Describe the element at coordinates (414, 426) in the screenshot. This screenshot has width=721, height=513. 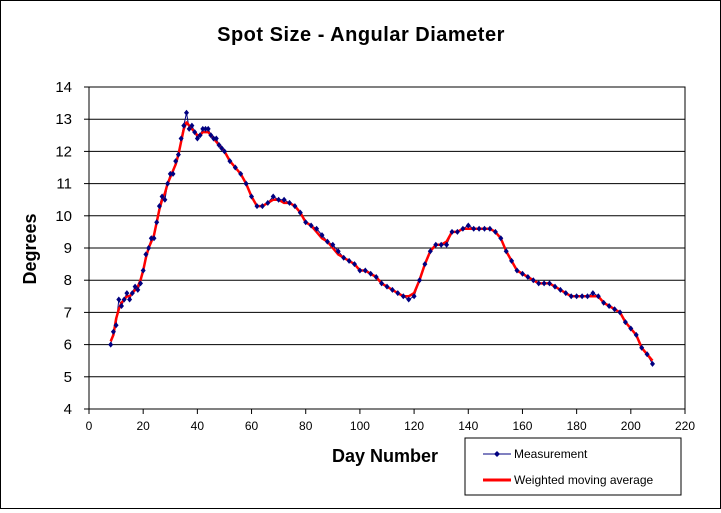
I see `x-tick-label: 120` at that location.